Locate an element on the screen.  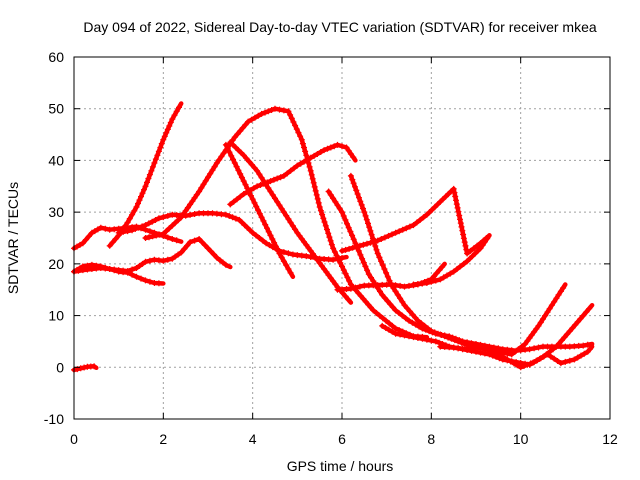
series-line-arc-hump-a is located at coordinates (152, 255).